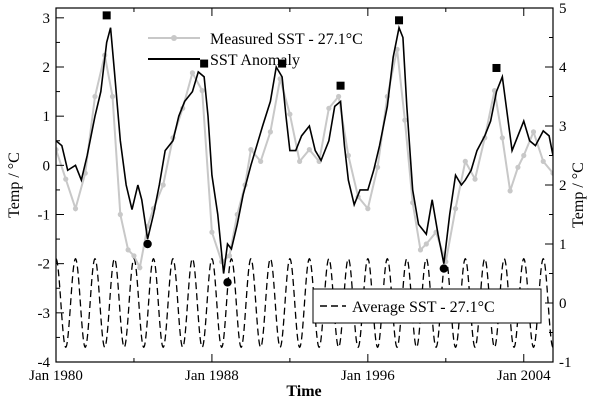 The image size is (595, 402). I want to click on legend-anomaly-label: SST Anomaly, so click(255, 60).